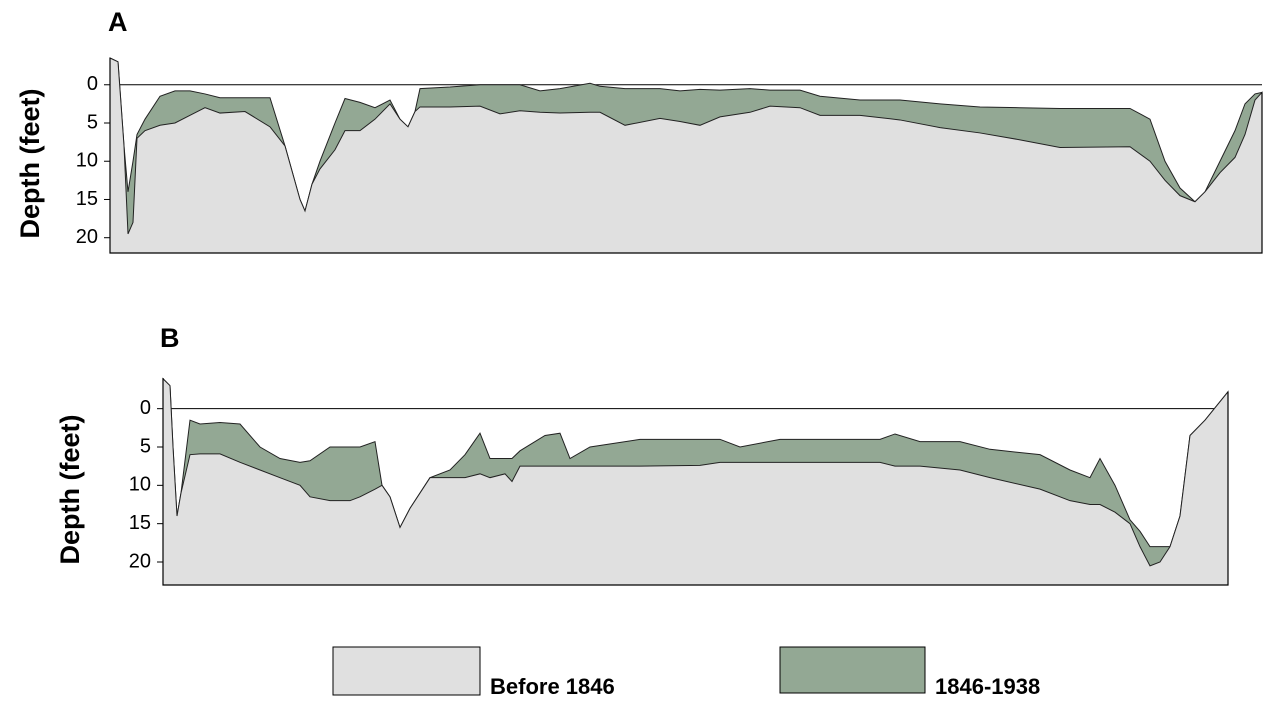  I want to click on legend-label: Before 1846, so click(552, 686).